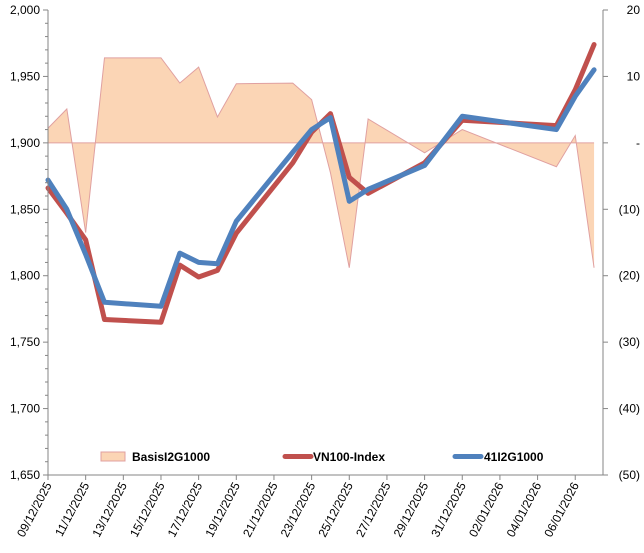 Image resolution: width=644 pixels, height=553 pixels. Describe the element at coordinates (298, 510) in the screenshot. I see `x-axis-tick-label: 23/12/2025` at that location.